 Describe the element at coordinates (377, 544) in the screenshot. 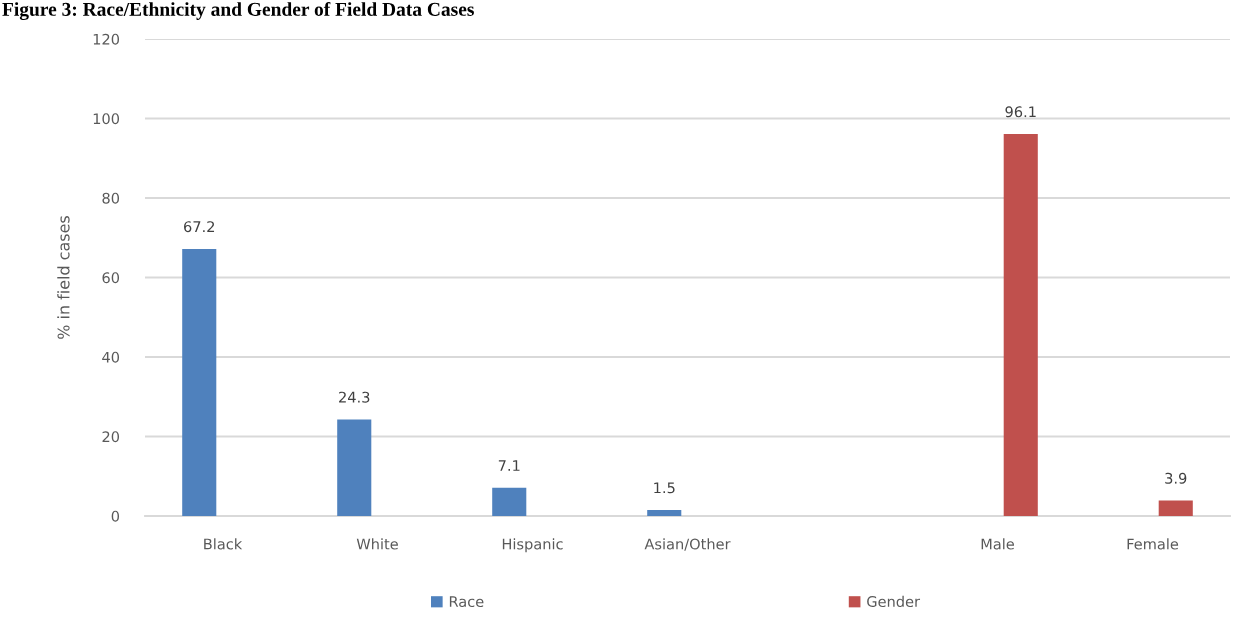

I see `x-tick-label: White` at that location.